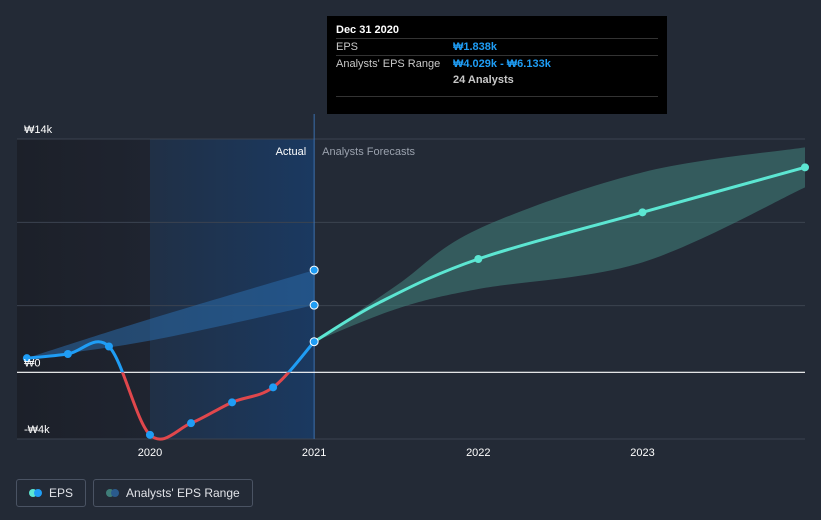  I want to click on chart-legend: EPS Analysts' EPS Range, so click(134, 493).